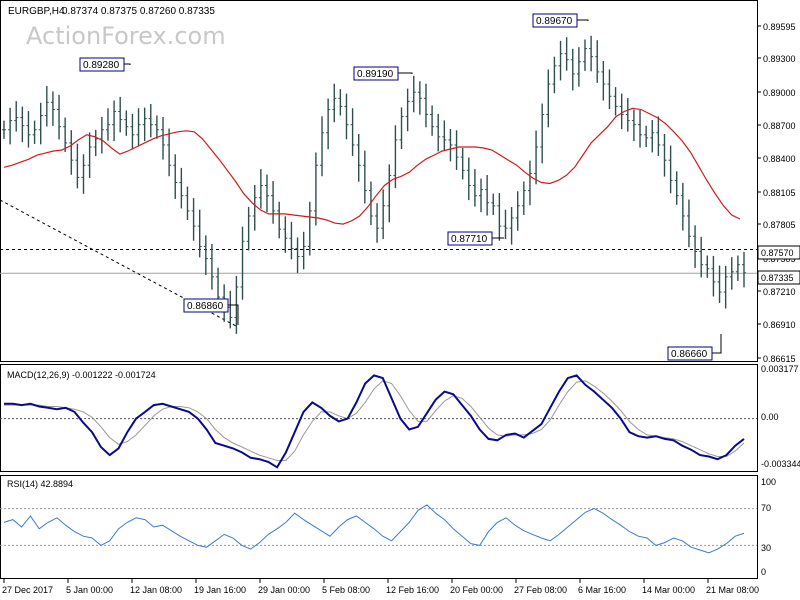  What do you see at coordinates (770, 417) in the screenshot?
I see `macd-tick-label: 0.00` at bounding box center [770, 417].